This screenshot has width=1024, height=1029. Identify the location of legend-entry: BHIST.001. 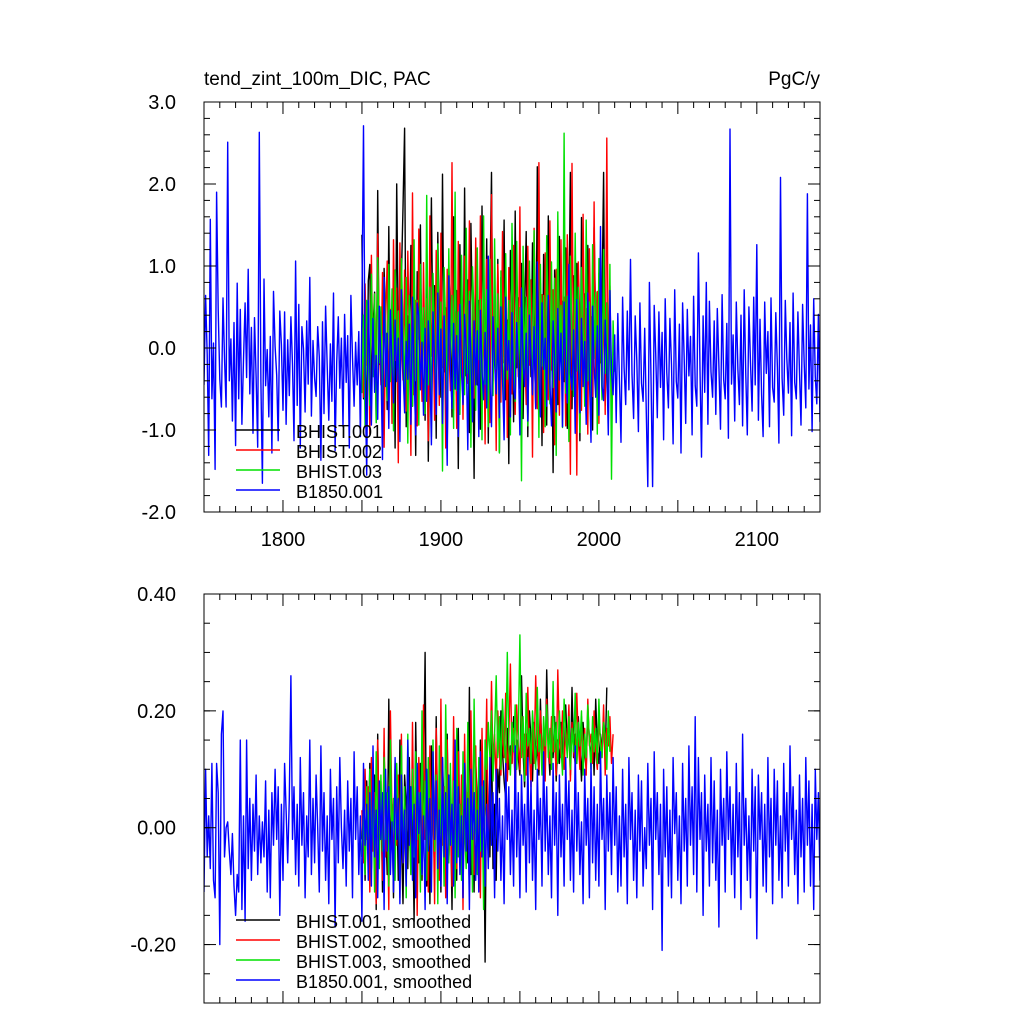
(339, 432).